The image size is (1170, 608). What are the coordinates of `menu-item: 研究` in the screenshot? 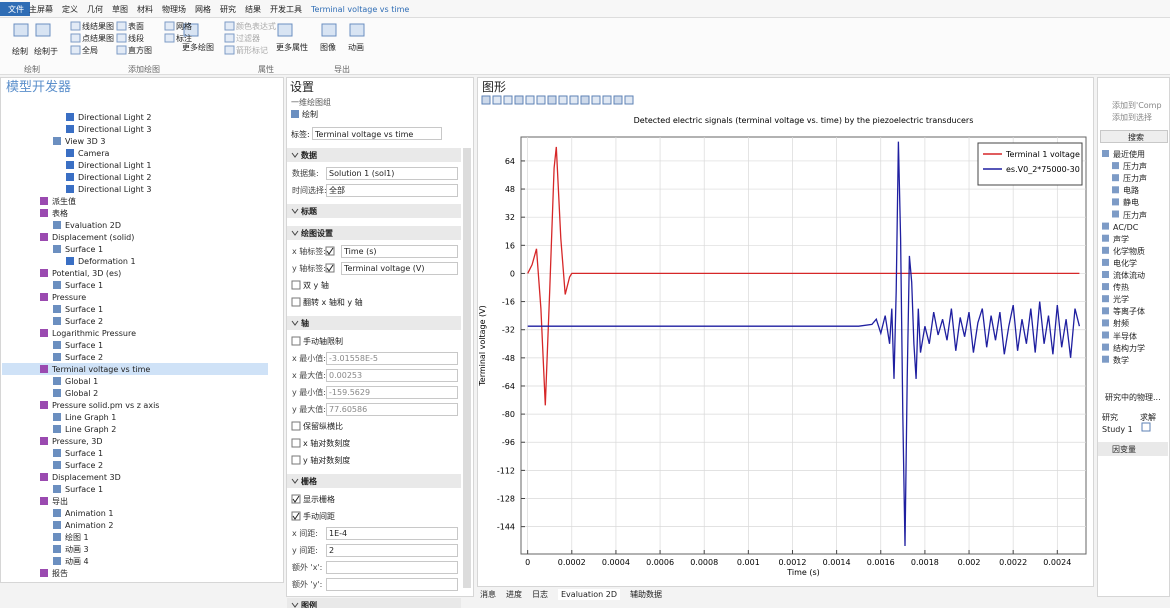 It's located at (228, 9).